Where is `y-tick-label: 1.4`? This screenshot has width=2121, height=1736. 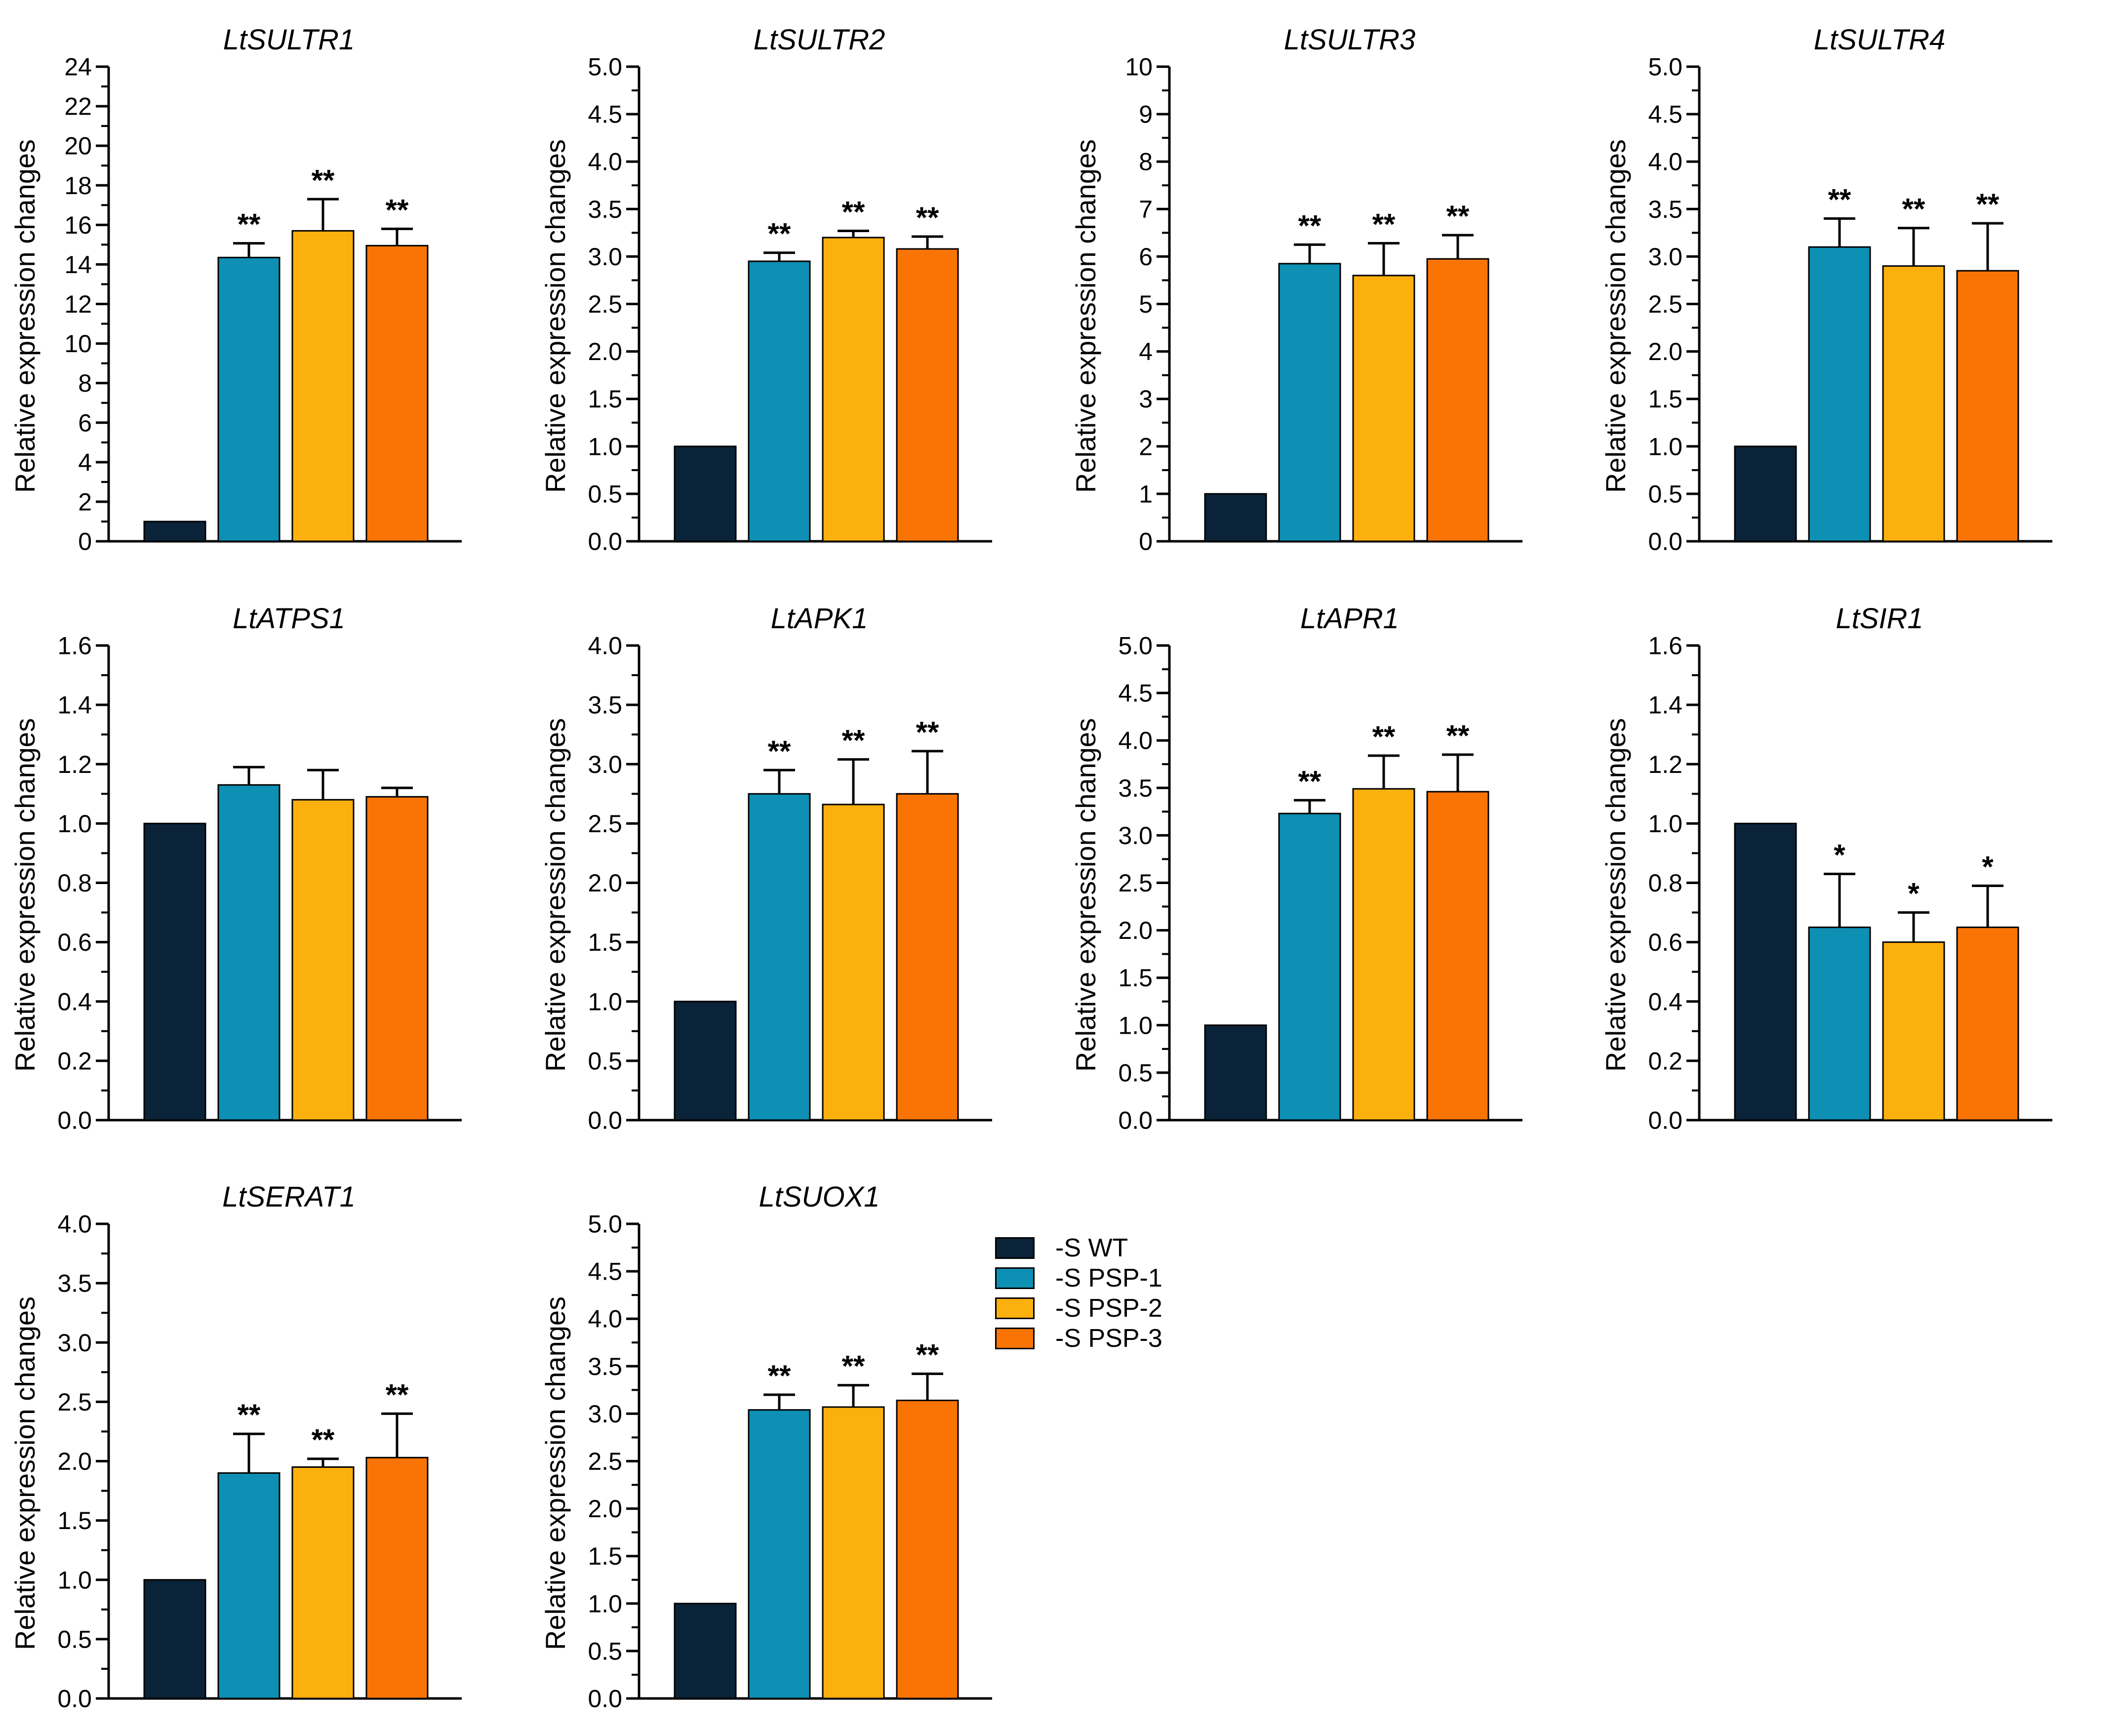 y-tick-label: 1.4 is located at coordinates (1665, 705).